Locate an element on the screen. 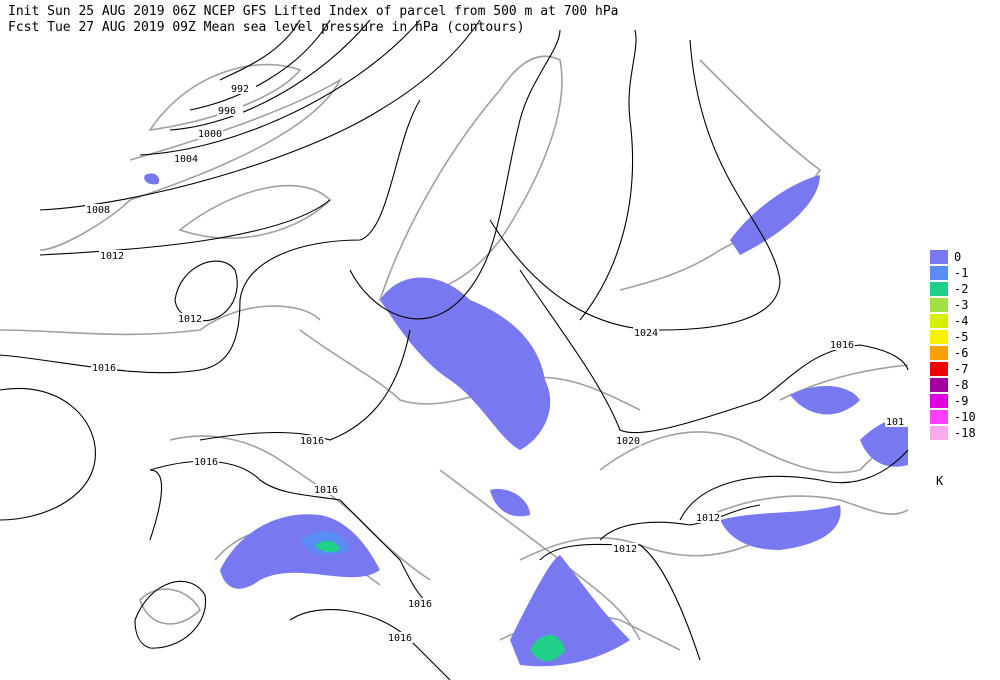  contour-label: 1000 is located at coordinates (210, 134).